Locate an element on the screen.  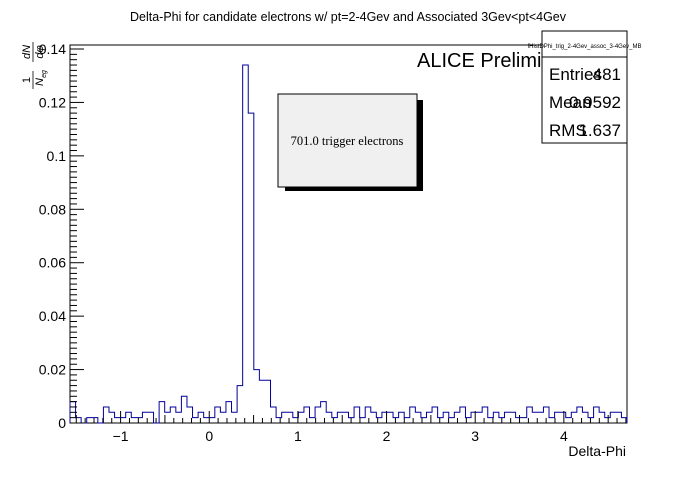
y-tick-label: 0 is located at coordinates (62, 423).